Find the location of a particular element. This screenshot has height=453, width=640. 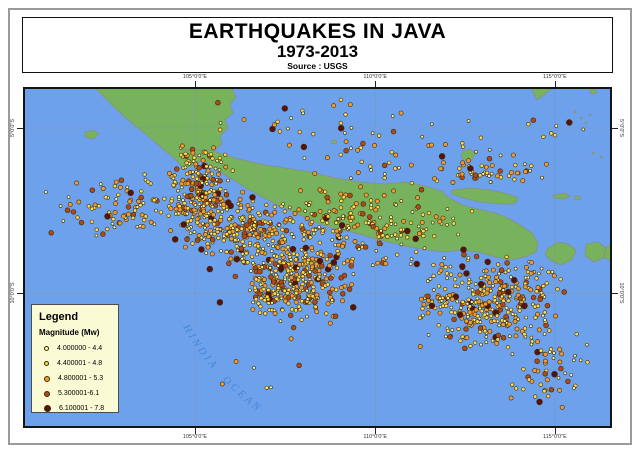

legend-item-label: 4.000000 - 4.4 is located at coordinates (80, 348).